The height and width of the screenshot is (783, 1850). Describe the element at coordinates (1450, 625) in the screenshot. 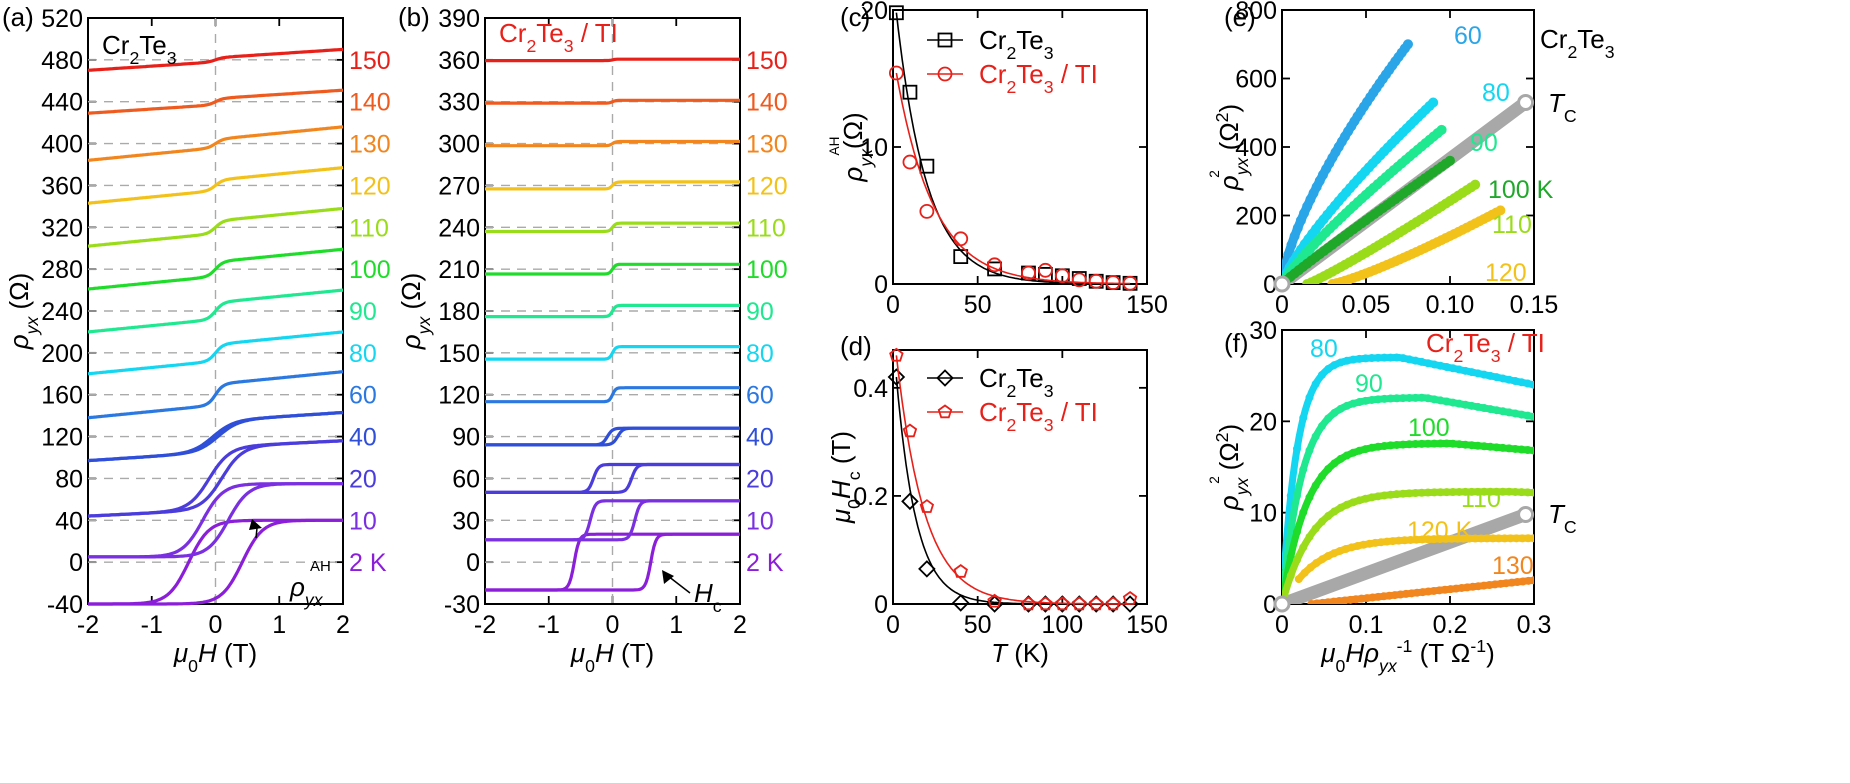

I see `x-tick-label: 0.2` at that location.